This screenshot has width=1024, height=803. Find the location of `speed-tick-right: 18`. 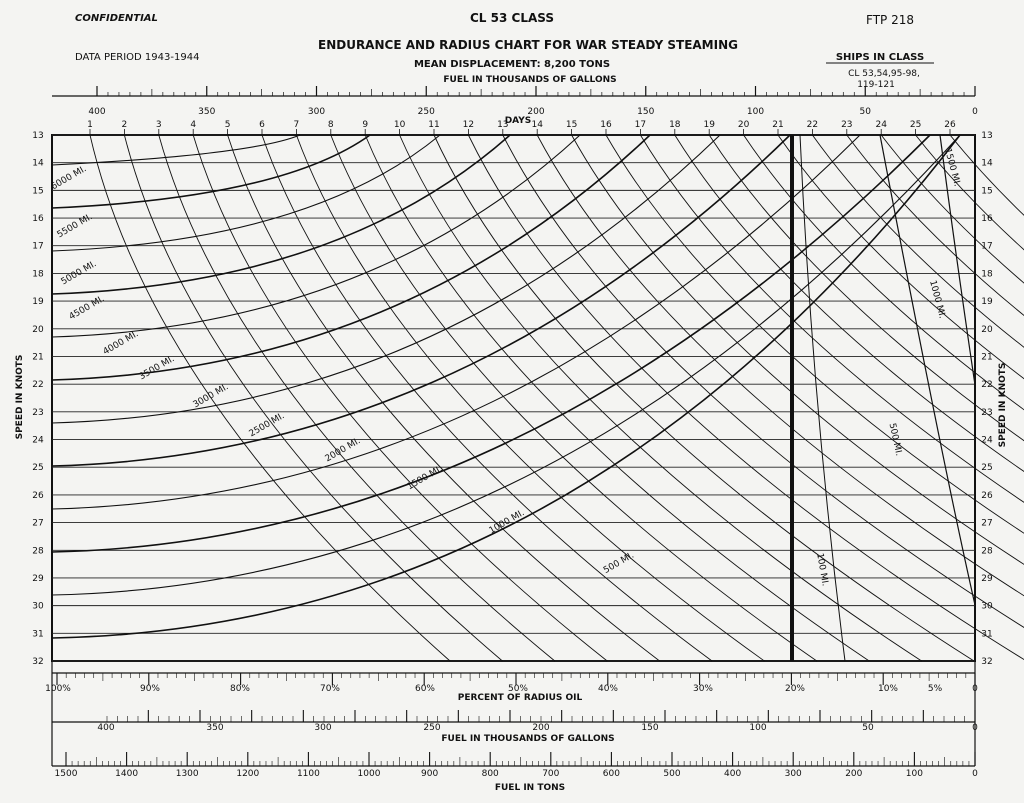

speed-tick-right: 18 is located at coordinates (987, 274).